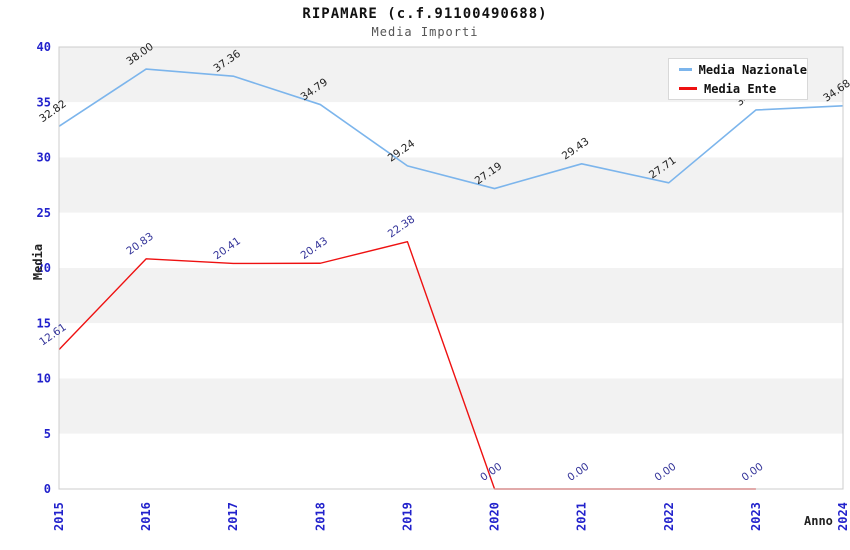 The image size is (850, 550). Describe the element at coordinates (738, 79) in the screenshot. I see `legend: Media Nazionale Media Ente` at that location.